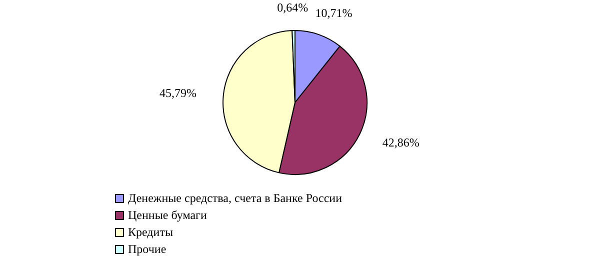 Image resolution: width=590 pixels, height=270 pixels. What do you see at coordinates (147, 249) in the screenshot?
I see `legend-label: Прочие` at bounding box center [147, 249].